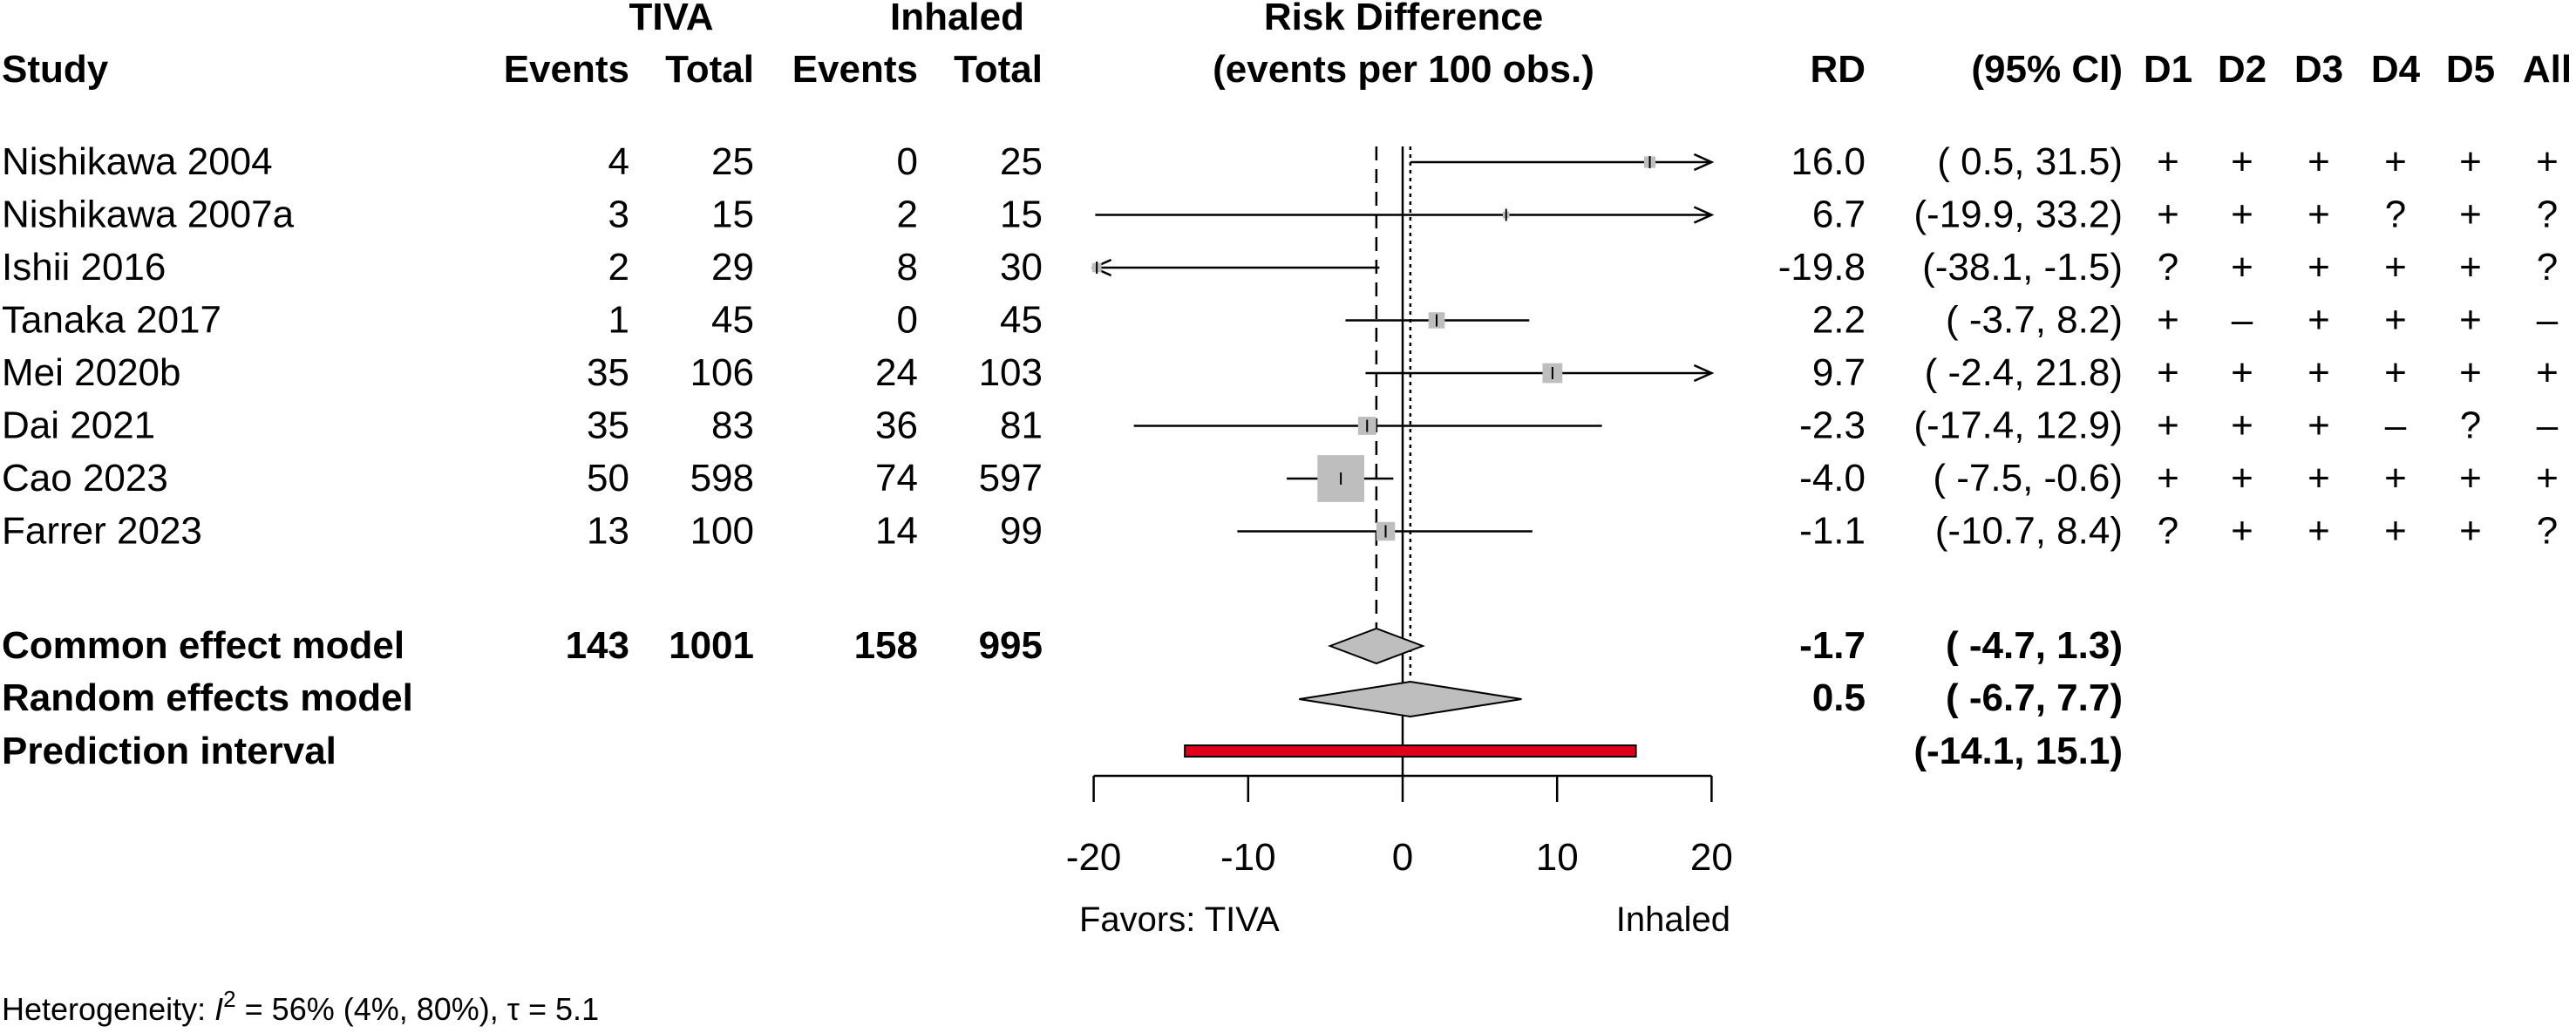  Describe the element at coordinates (2242, 69) in the screenshot. I see `header-domain-d2: D2` at that location.